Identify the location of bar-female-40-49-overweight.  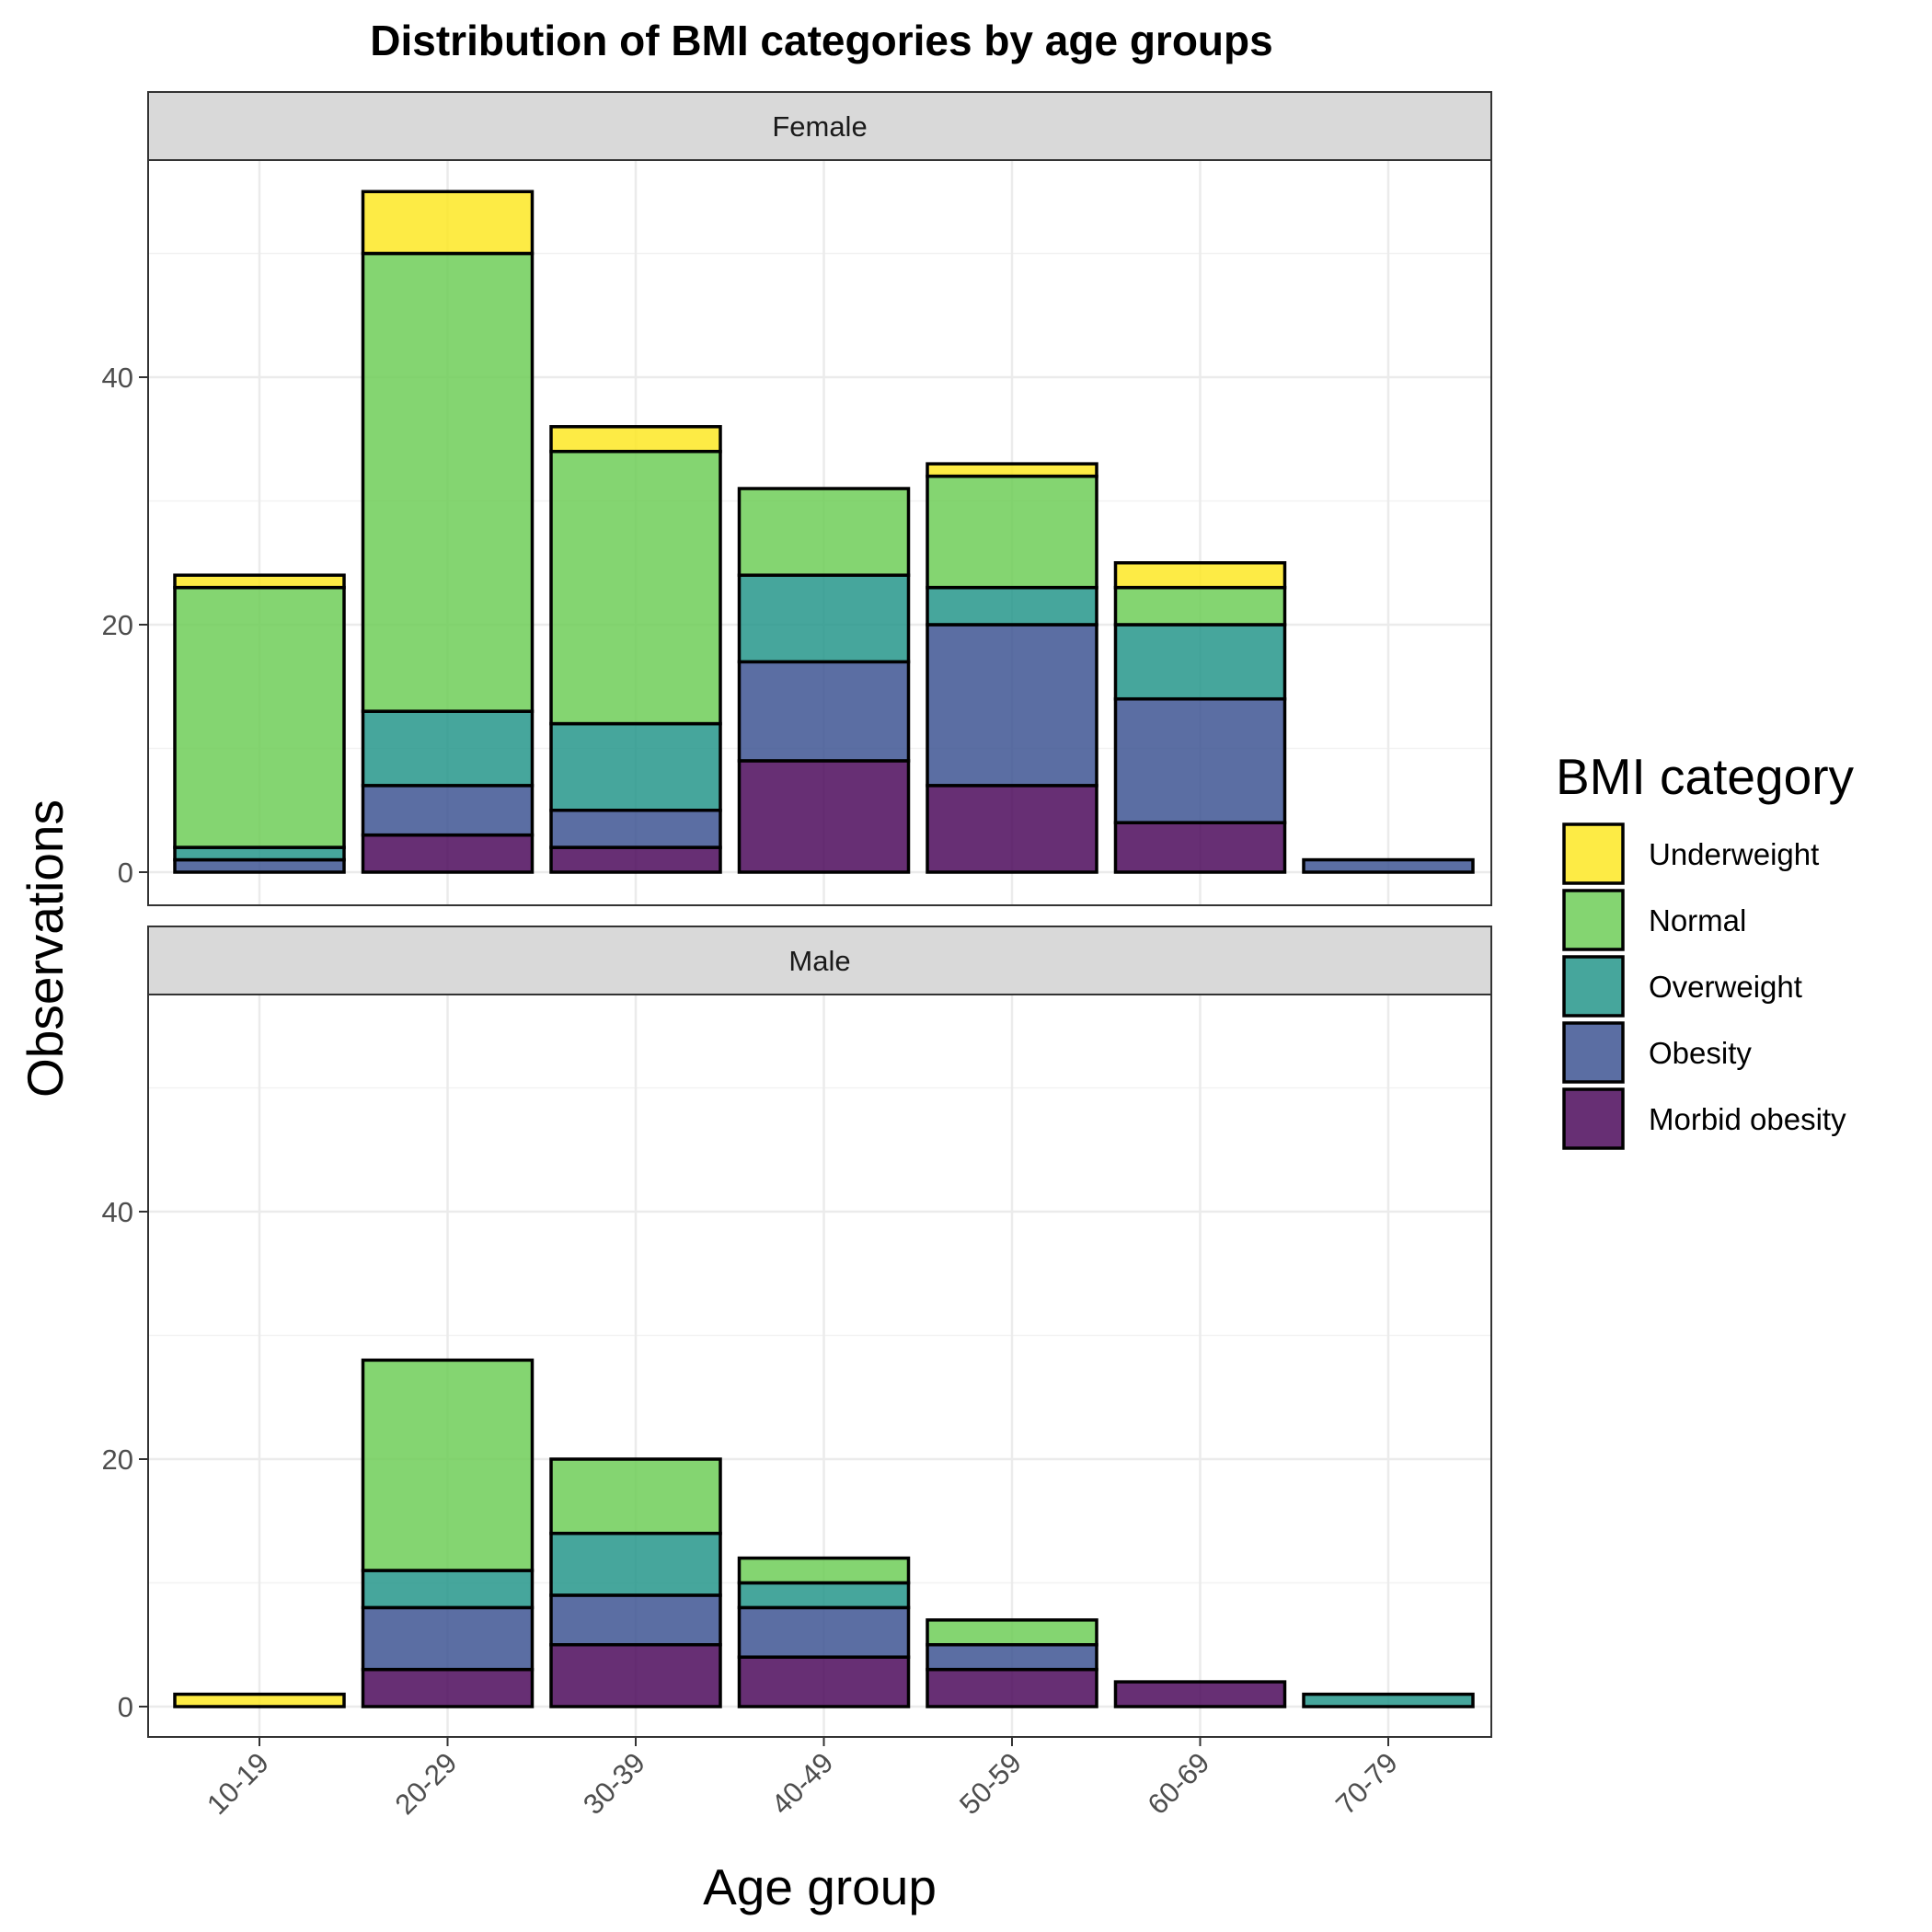
(824, 618).